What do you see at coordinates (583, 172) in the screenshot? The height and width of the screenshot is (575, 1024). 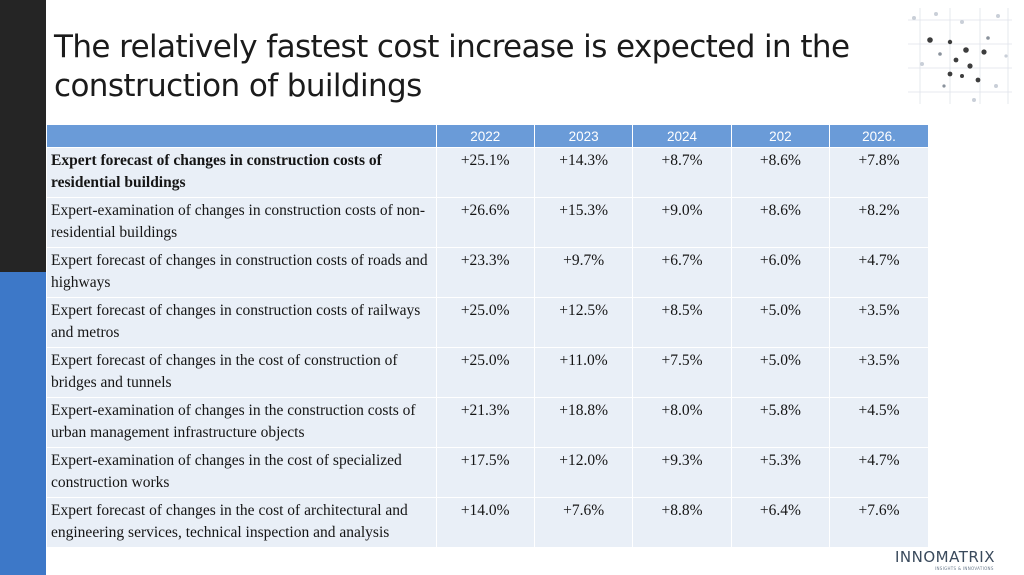 I see `table-cell: +14.3%` at bounding box center [583, 172].